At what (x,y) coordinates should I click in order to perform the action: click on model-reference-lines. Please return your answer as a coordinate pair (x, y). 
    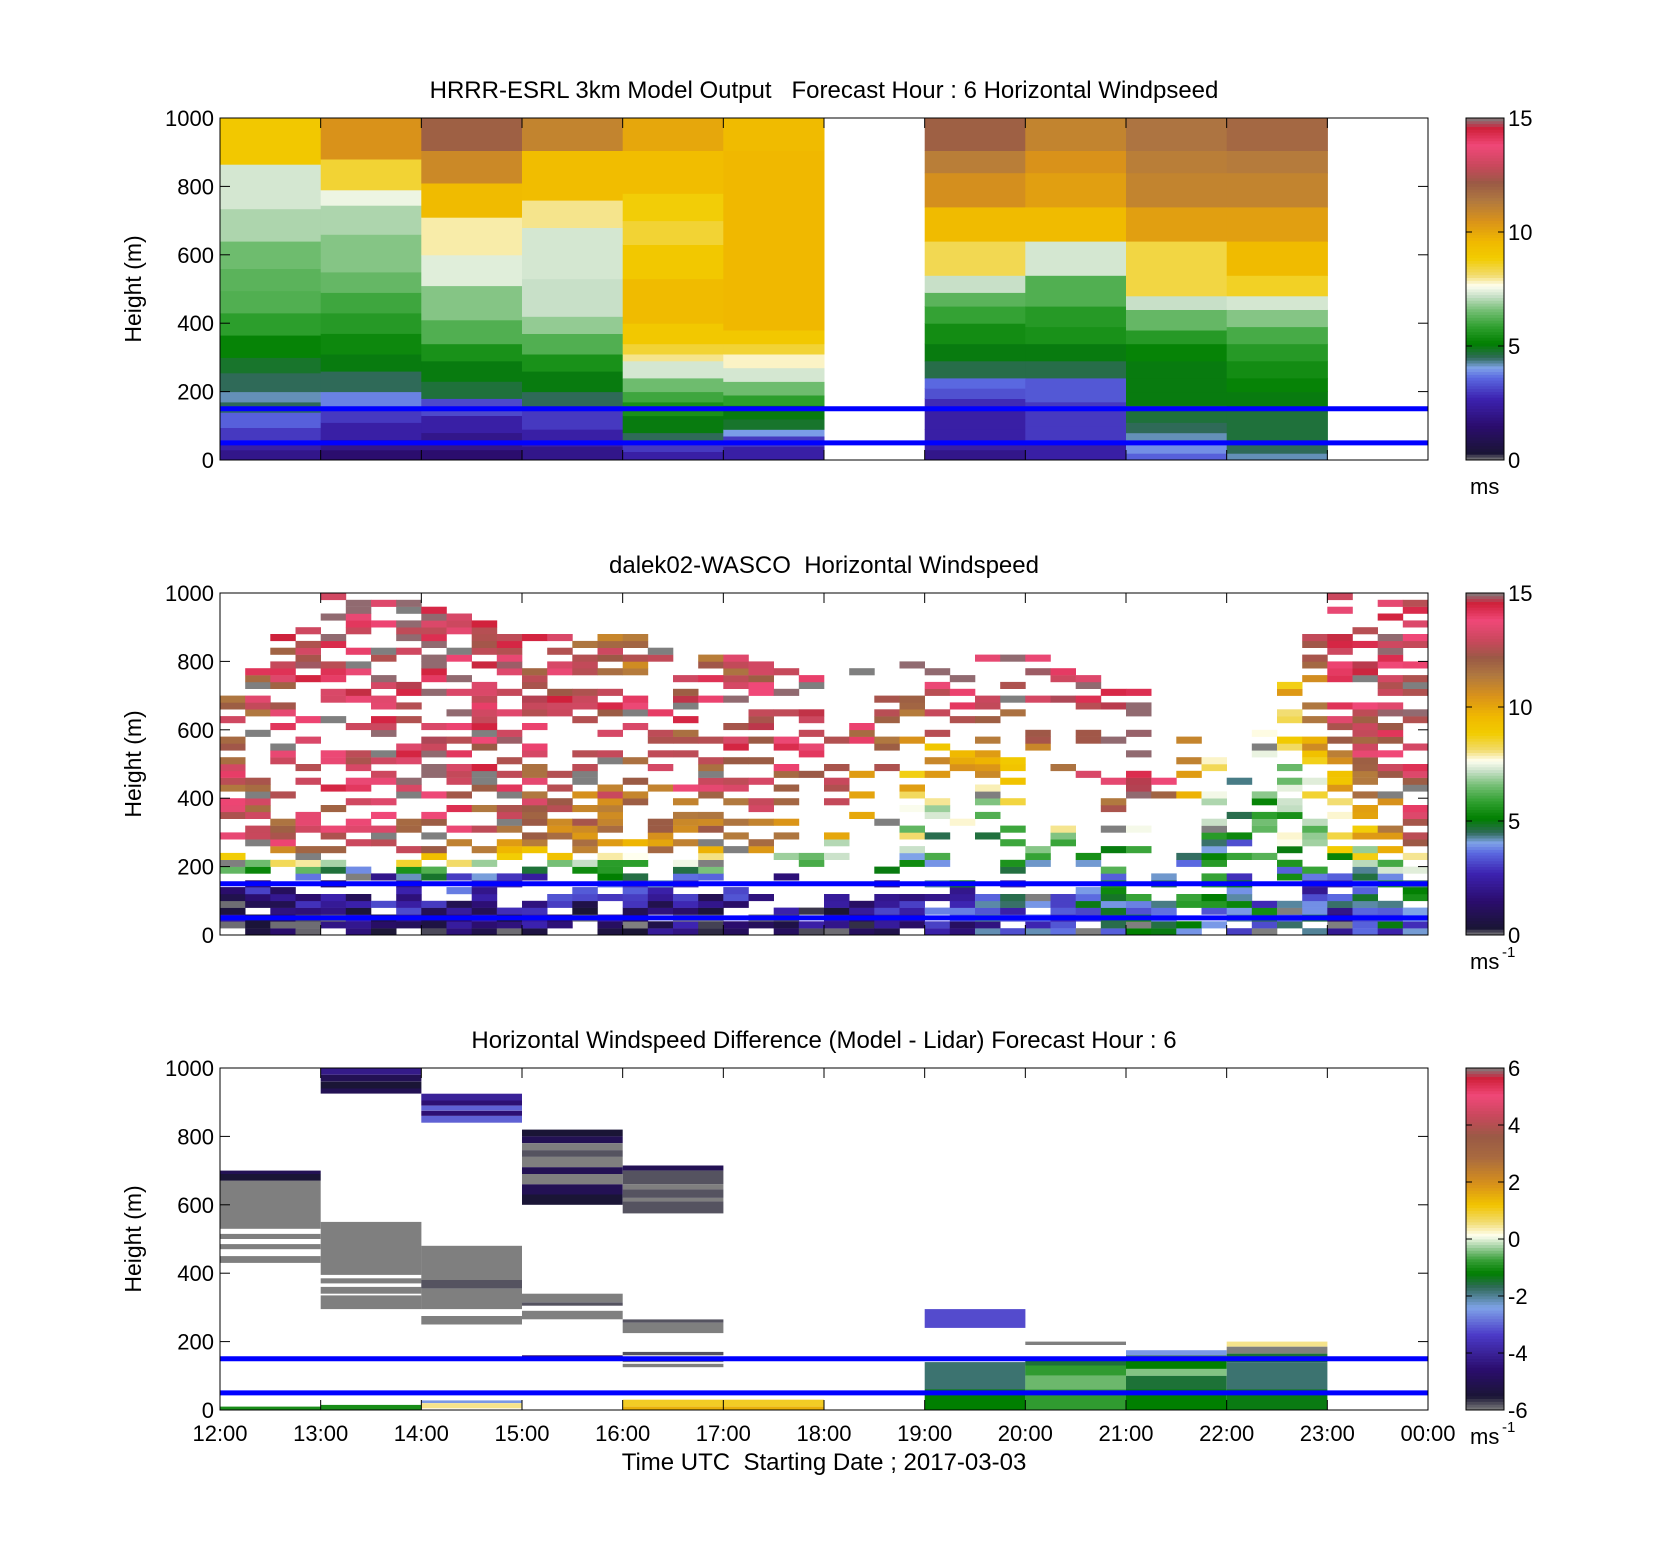
    Looking at the image, I should click on (824, 426).